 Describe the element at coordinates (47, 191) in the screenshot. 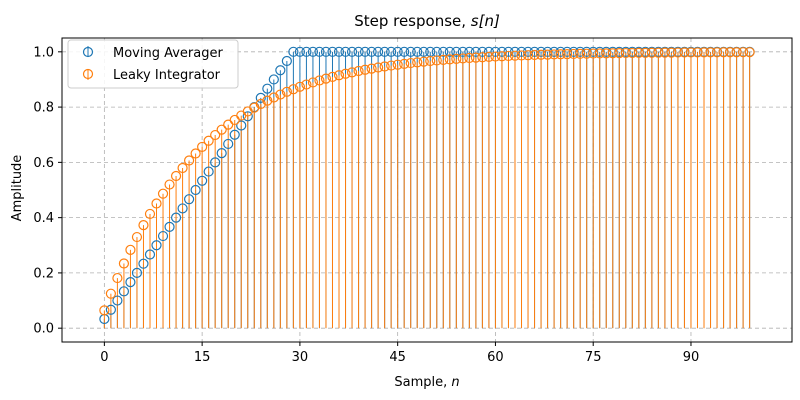

I see `y-axis-ticks: 0.0 0.2 0.4 0.6 0.8 1.0` at that location.